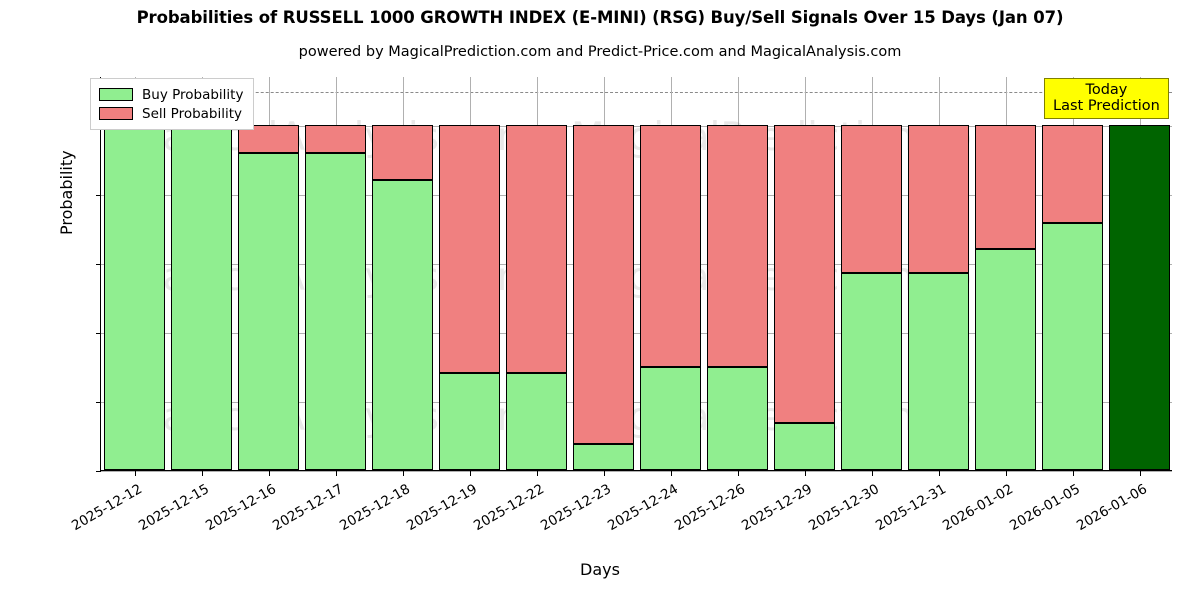 The width and height of the screenshot is (1200, 600). Describe the element at coordinates (1106, 106) in the screenshot. I see `today-annotation-line2: Last Prediction` at that location.